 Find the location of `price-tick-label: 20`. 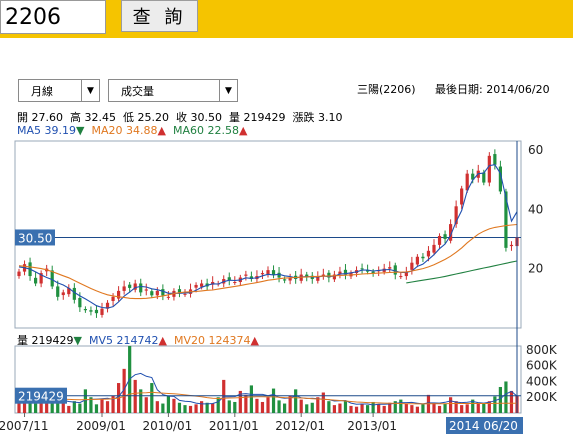

price-tick-label: 20 is located at coordinates (535, 269).